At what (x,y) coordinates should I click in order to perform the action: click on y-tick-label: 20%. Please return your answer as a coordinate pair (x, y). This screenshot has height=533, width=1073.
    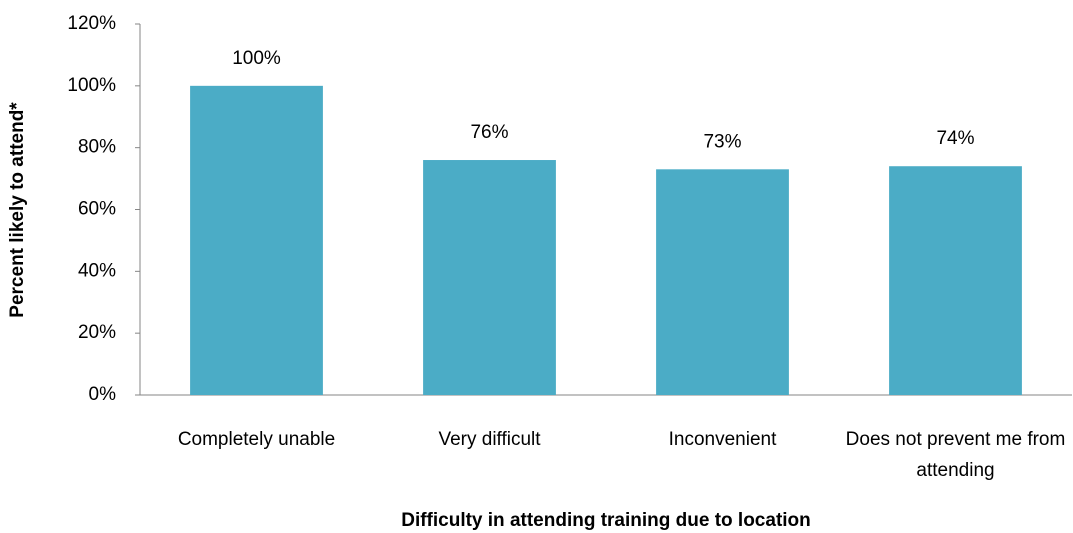
    Looking at the image, I should click on (97, 332).